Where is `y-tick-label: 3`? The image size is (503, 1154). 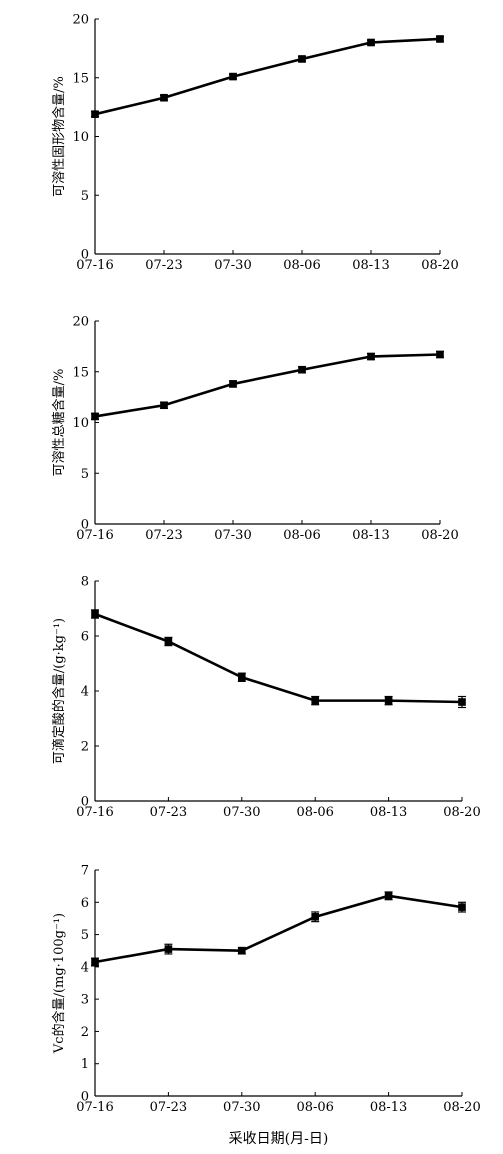 y-tick-label: 3 is located at coordinates (85, 1000).